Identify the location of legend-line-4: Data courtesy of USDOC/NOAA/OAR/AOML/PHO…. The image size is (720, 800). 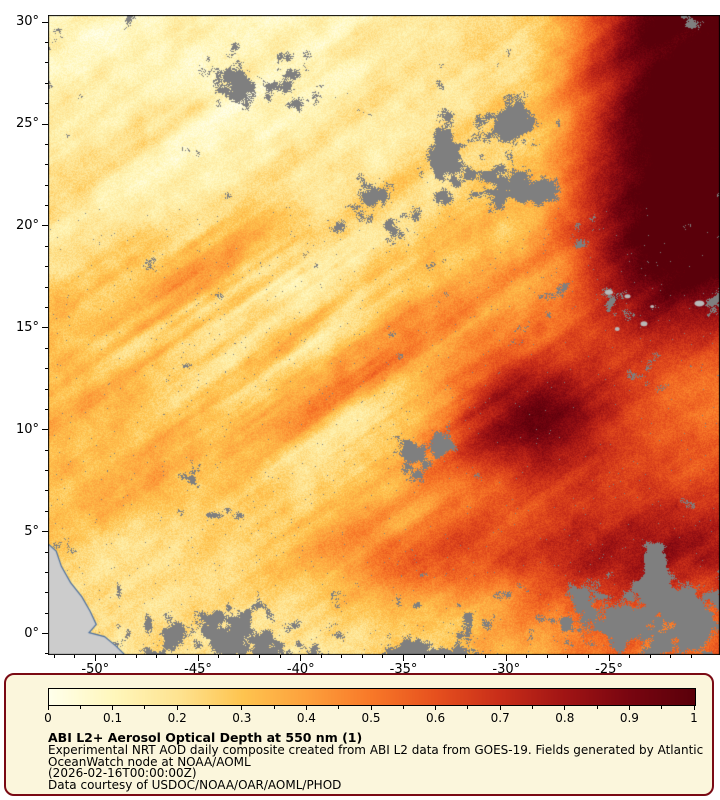
(195, 785).